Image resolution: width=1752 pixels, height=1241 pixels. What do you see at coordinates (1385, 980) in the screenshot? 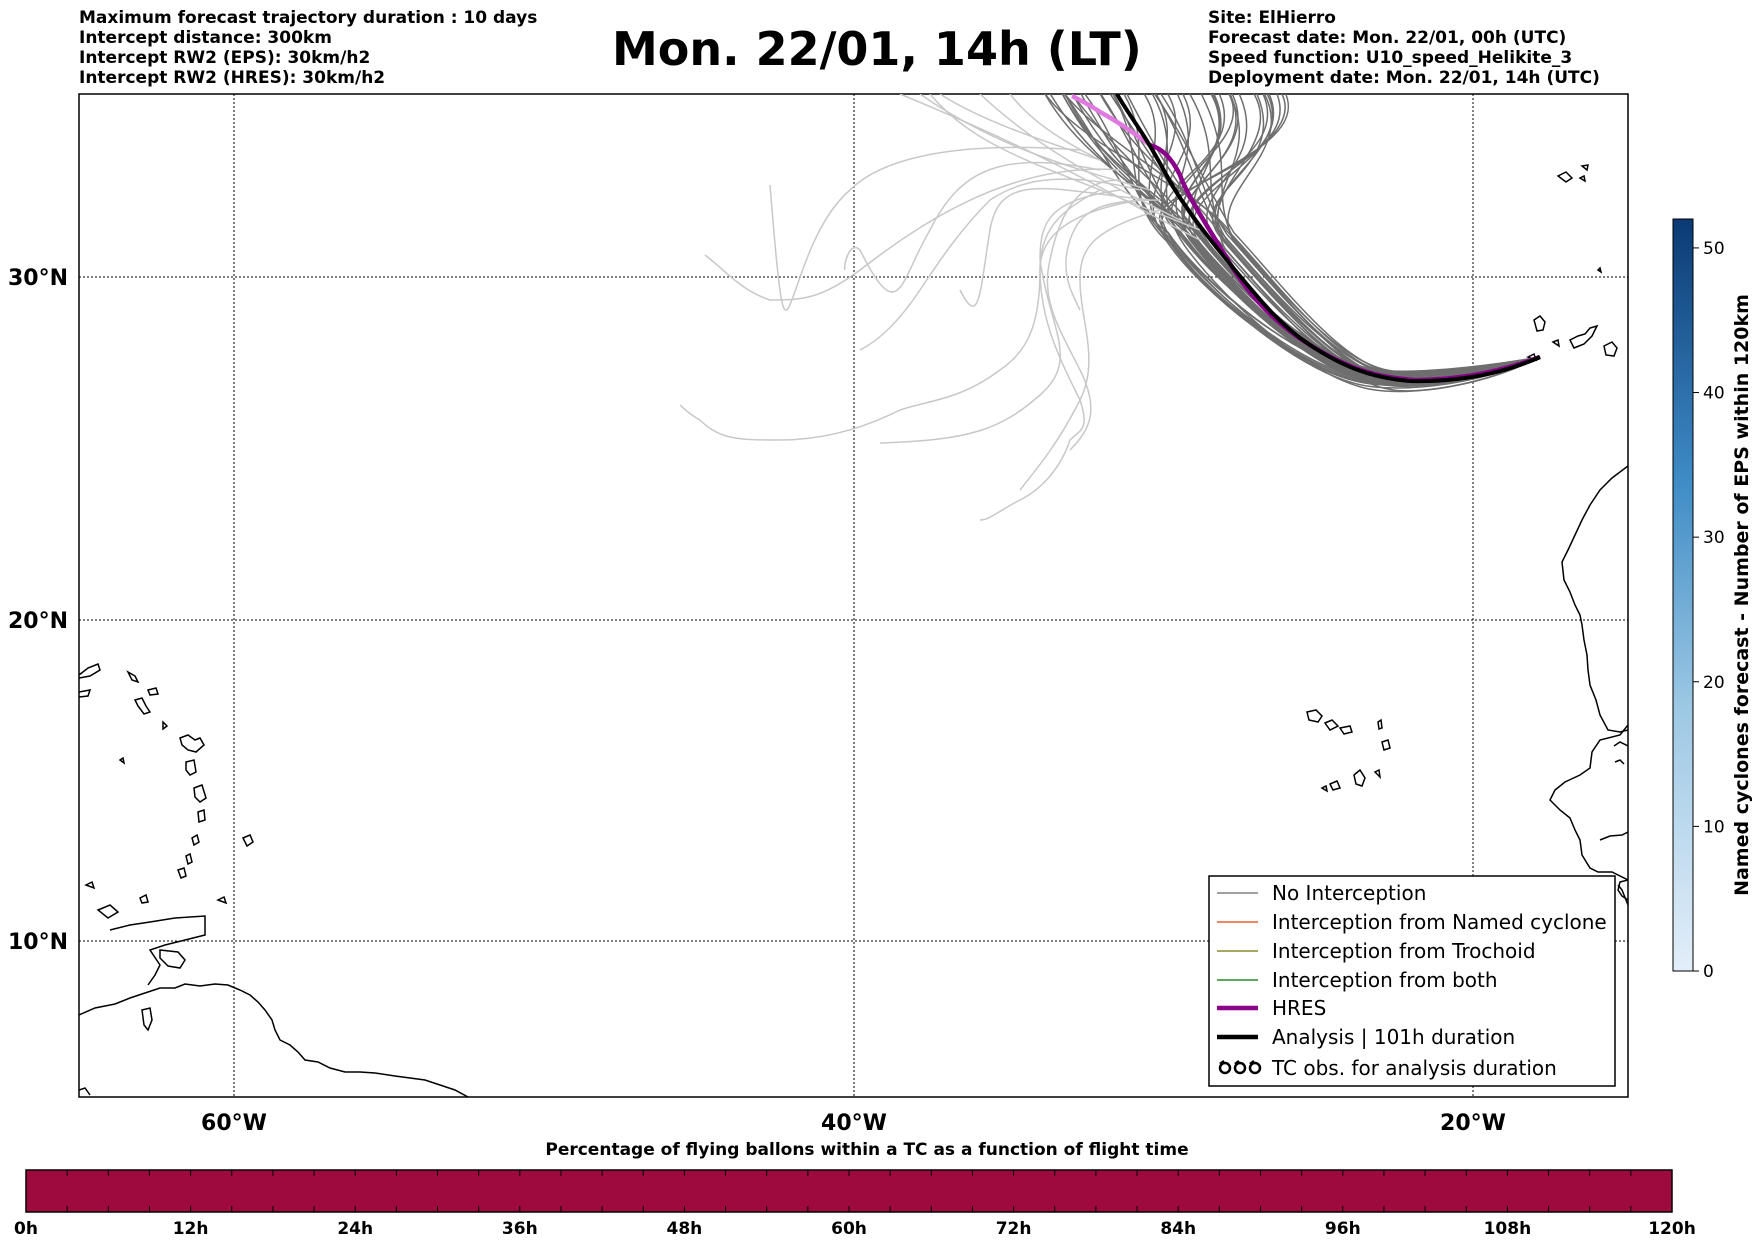
I see `legend-label-both: Interception from both` at bounding box center [1385, 980].